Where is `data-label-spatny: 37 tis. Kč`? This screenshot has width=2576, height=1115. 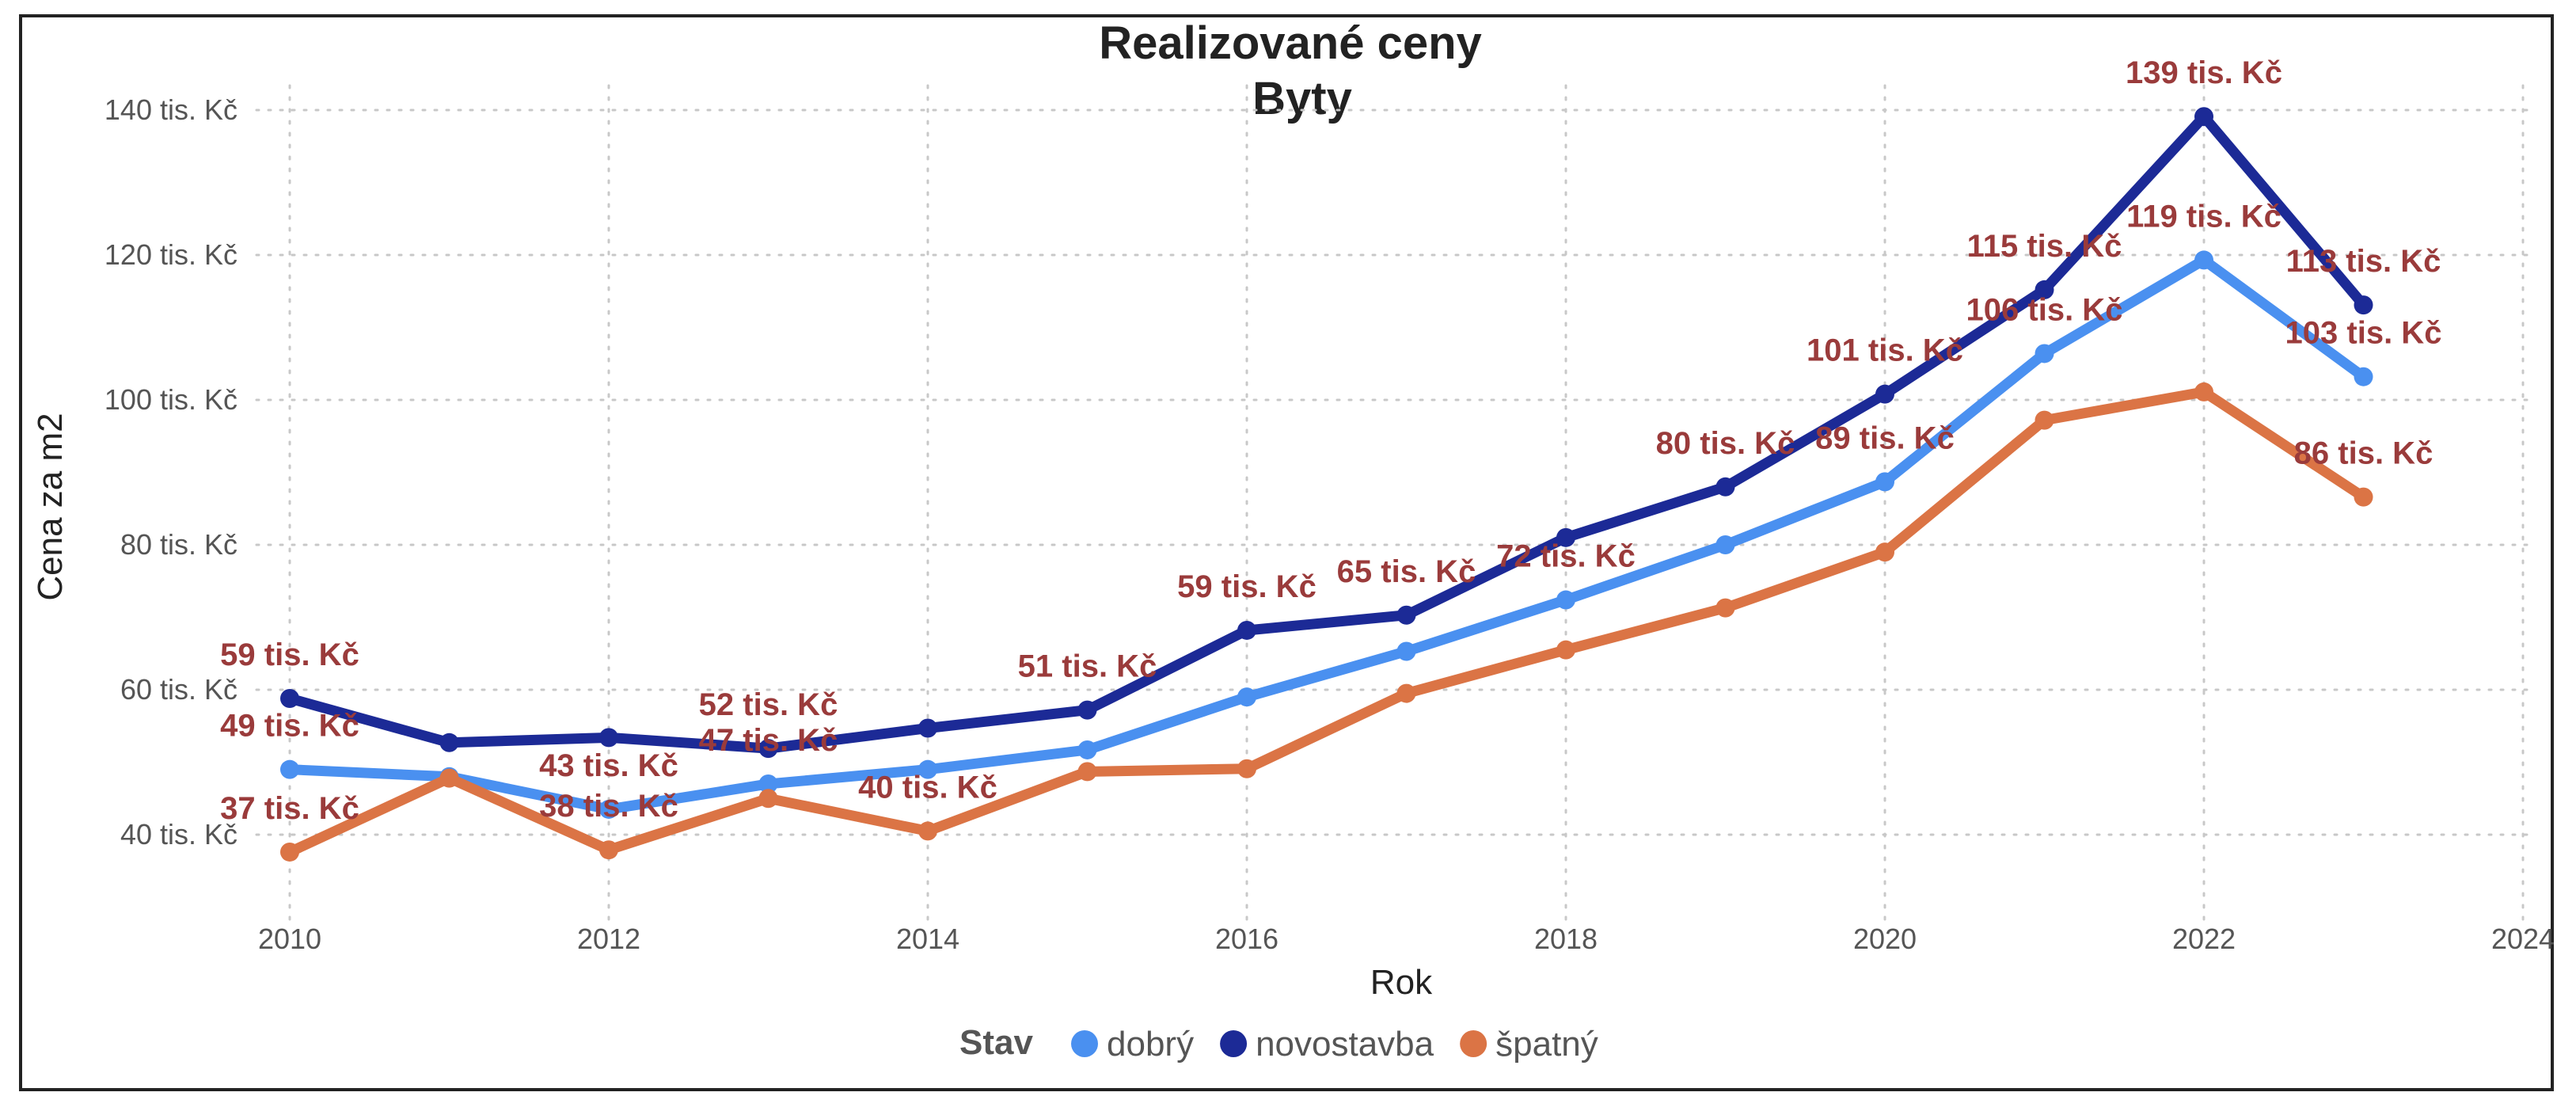 data-label-spatny: 37 tis. Kč is located at coordinates (290, 808).